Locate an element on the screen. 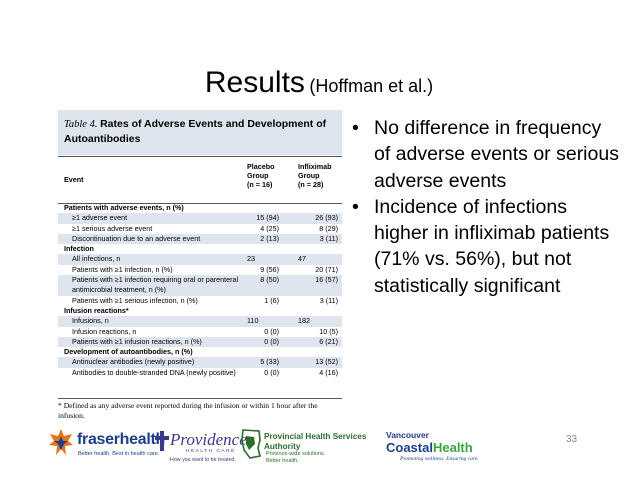 The image size is (638, 493). table-cell-infliximab: 10 (5) is located at coordinates (328, 331).